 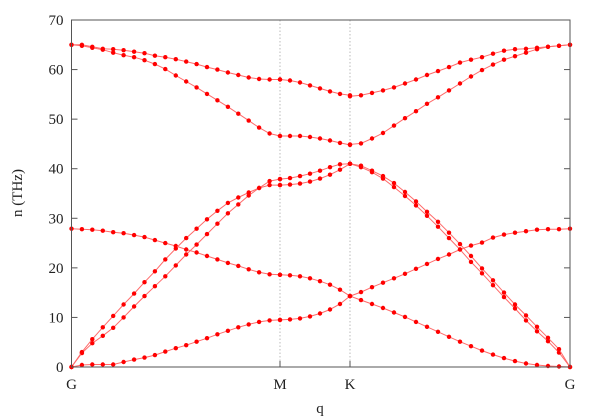 What do you see at coordinates (56, 269) in the screenshot?
I see `y-tick-label: 20` at bounding box center [56, 269].